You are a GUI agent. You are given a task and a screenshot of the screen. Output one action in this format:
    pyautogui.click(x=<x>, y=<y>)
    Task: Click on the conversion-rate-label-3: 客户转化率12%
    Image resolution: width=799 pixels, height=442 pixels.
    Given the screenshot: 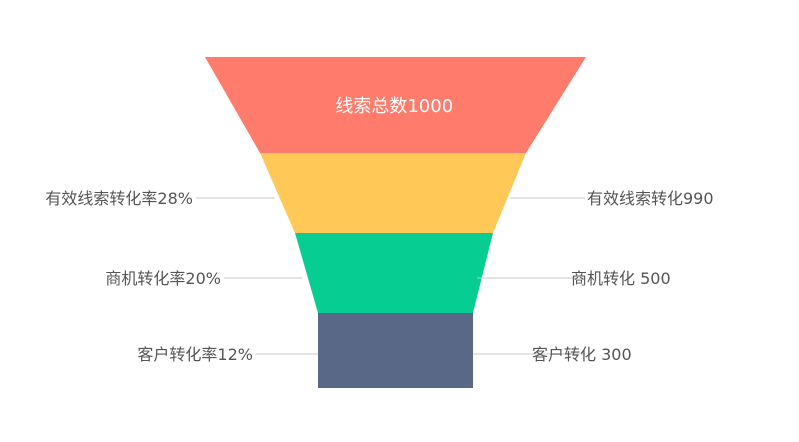 What is the action you would take?
    pyautogui.click(x=195, y=354)
    